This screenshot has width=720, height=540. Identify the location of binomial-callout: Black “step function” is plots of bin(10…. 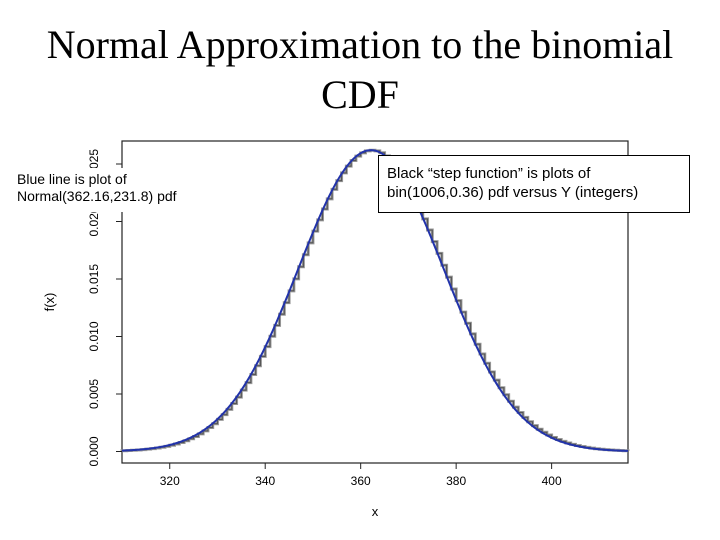
(534, 184).